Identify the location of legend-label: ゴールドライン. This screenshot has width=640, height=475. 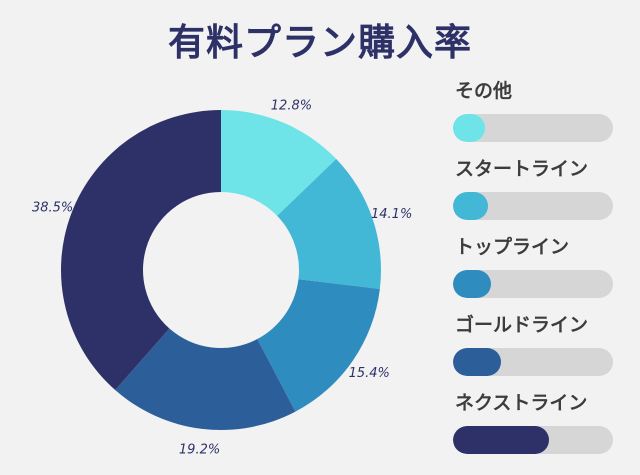
(522, 325).